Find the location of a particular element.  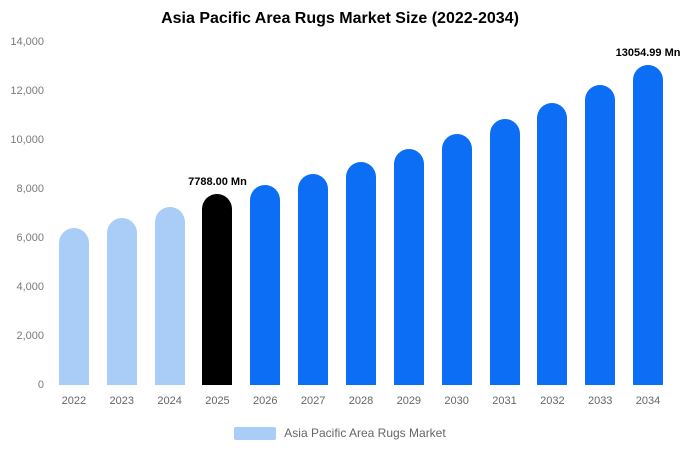

bar-2028 is located at coordinates (360, 273).